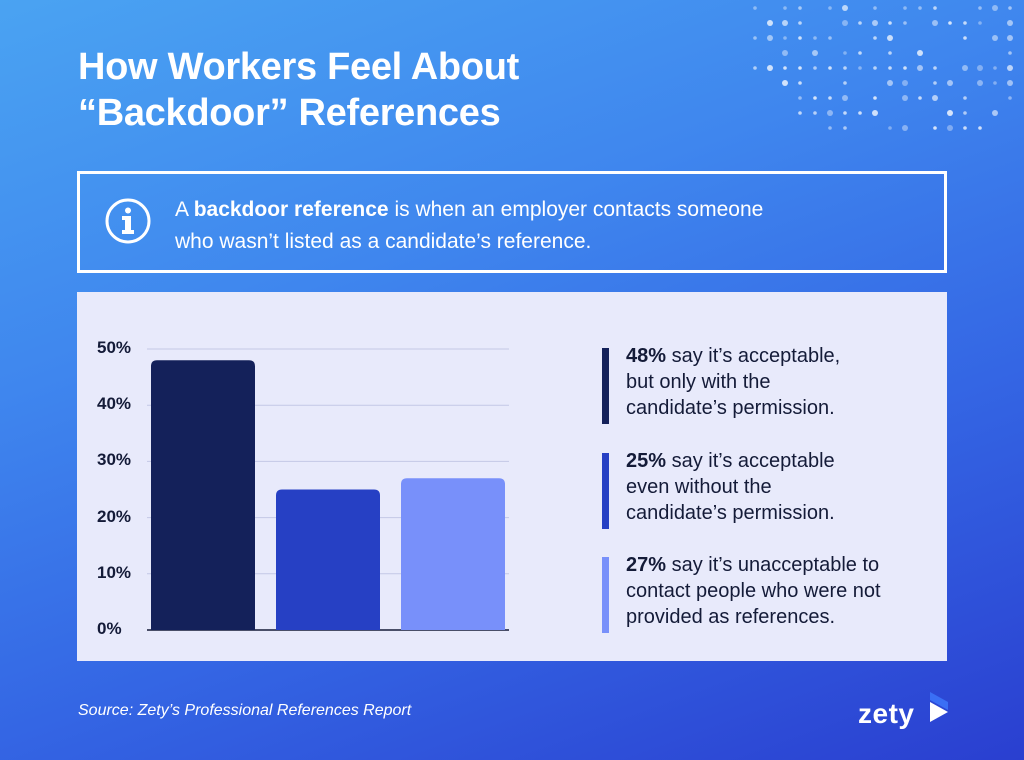 The height and width of the screenshot is (760, 1024). What do you see at coordinates (886, 713) in the screenshot?
I see `logo-wordmark: zety` at bounding box center [886, 713].